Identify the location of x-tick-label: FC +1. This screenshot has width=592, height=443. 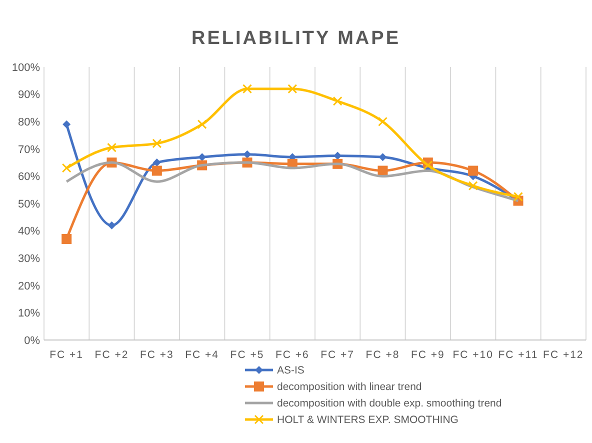
(67, 355).